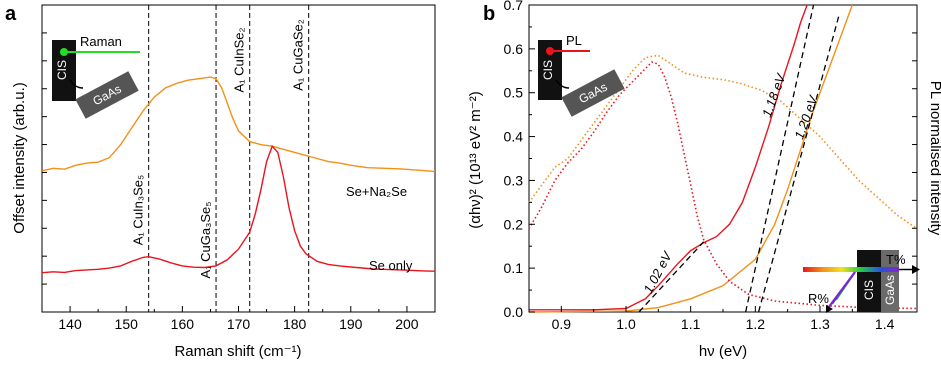 The height and width of the screenshot is (367, 941). I want to click on panel-label-a: a, so click(11, 14).